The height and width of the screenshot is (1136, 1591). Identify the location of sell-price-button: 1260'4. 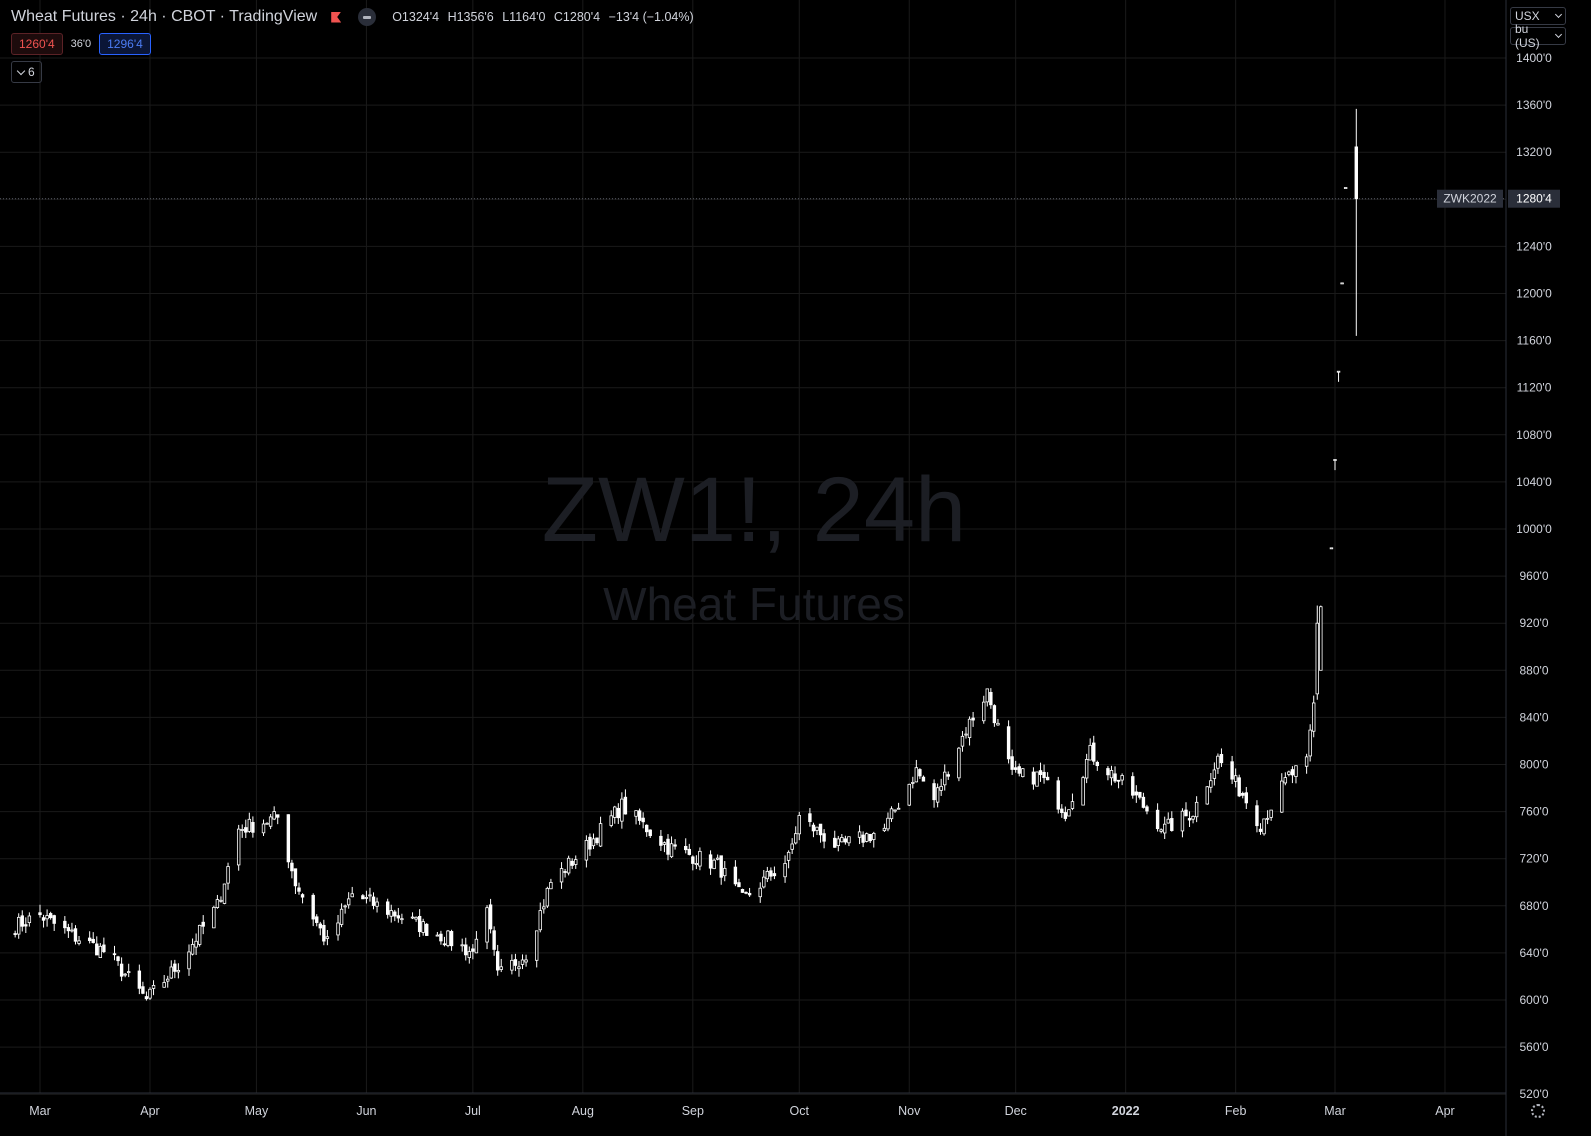
(37, 44).